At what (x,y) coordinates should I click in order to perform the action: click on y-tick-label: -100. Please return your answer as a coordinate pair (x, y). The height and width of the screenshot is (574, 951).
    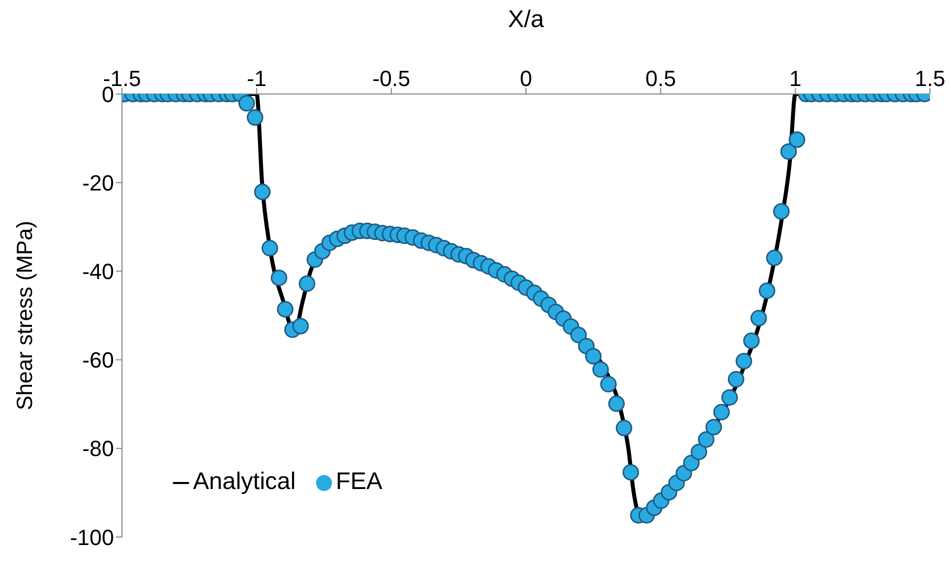
    Looking at the image, I should click on (92, 537).